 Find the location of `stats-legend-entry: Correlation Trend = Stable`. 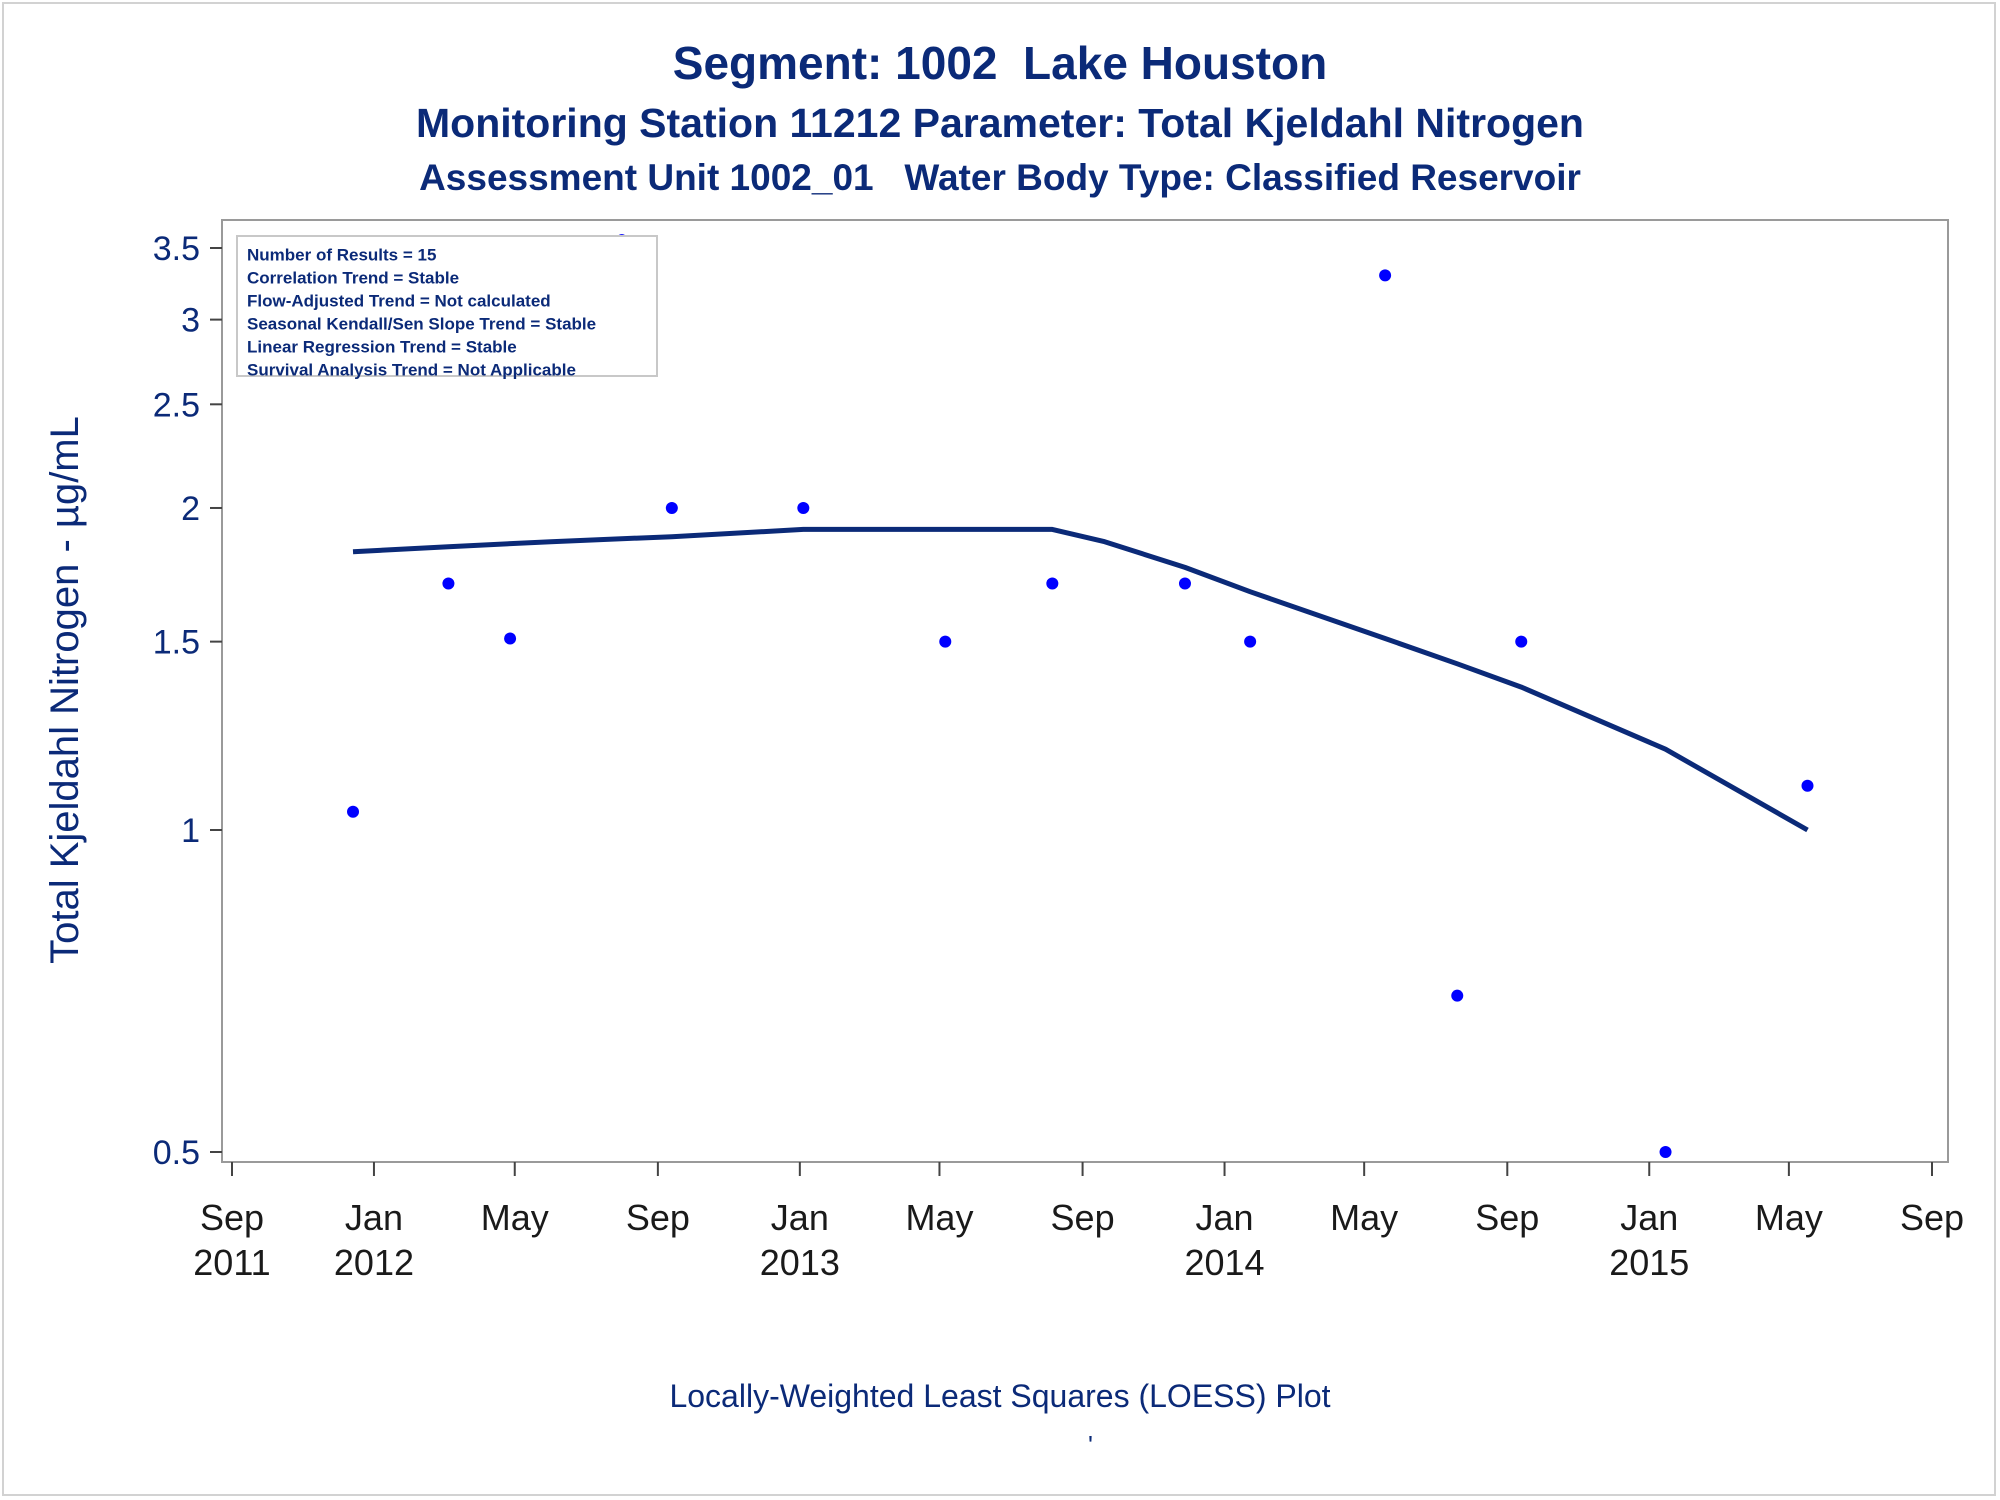

stats-legend-entry: Correlation Trend = Stable is located at coordinates (353, 277).